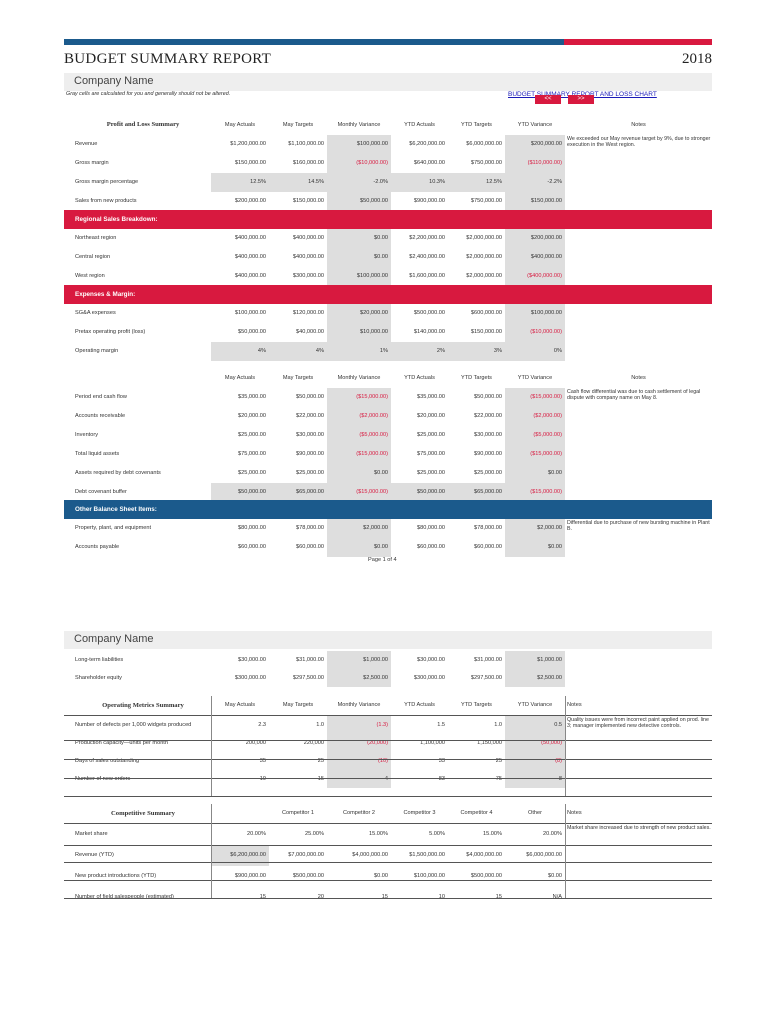  Describe the element at coordinates (476, 813) in the screenshot. I see `column-header: Competitor 4` at that location.